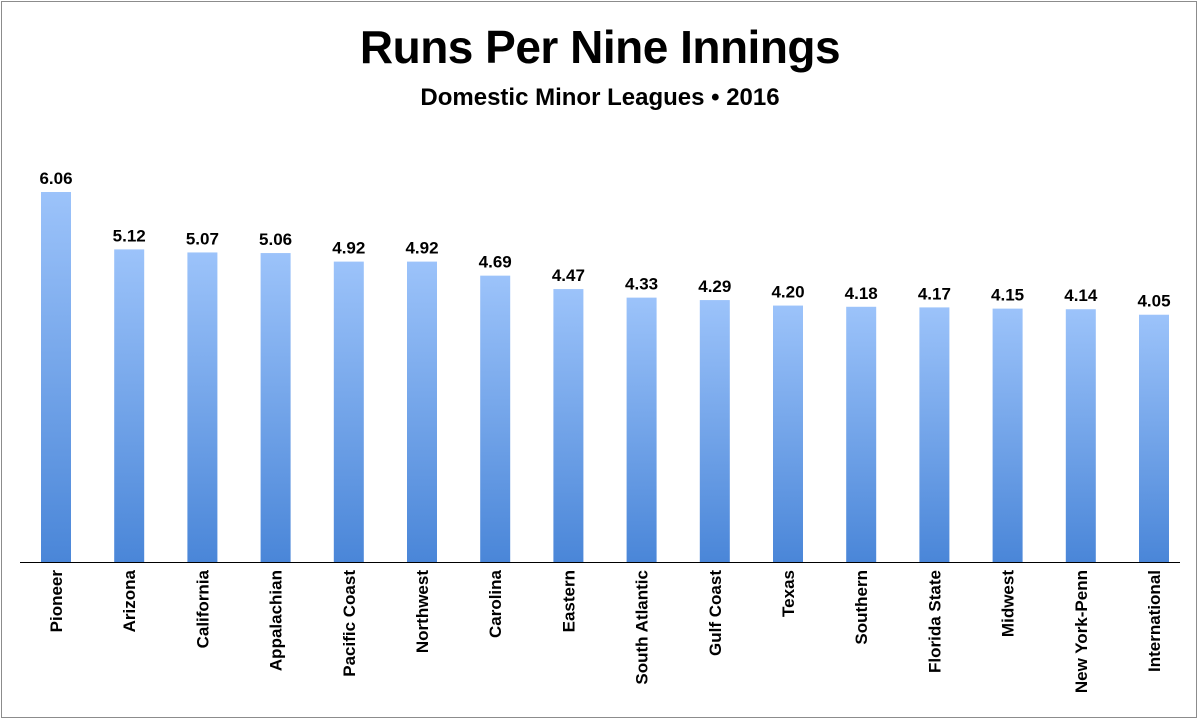 This screenshot has width=1200, height=721. I want to click on category-label: Gulf Coast, so click(715, 613).